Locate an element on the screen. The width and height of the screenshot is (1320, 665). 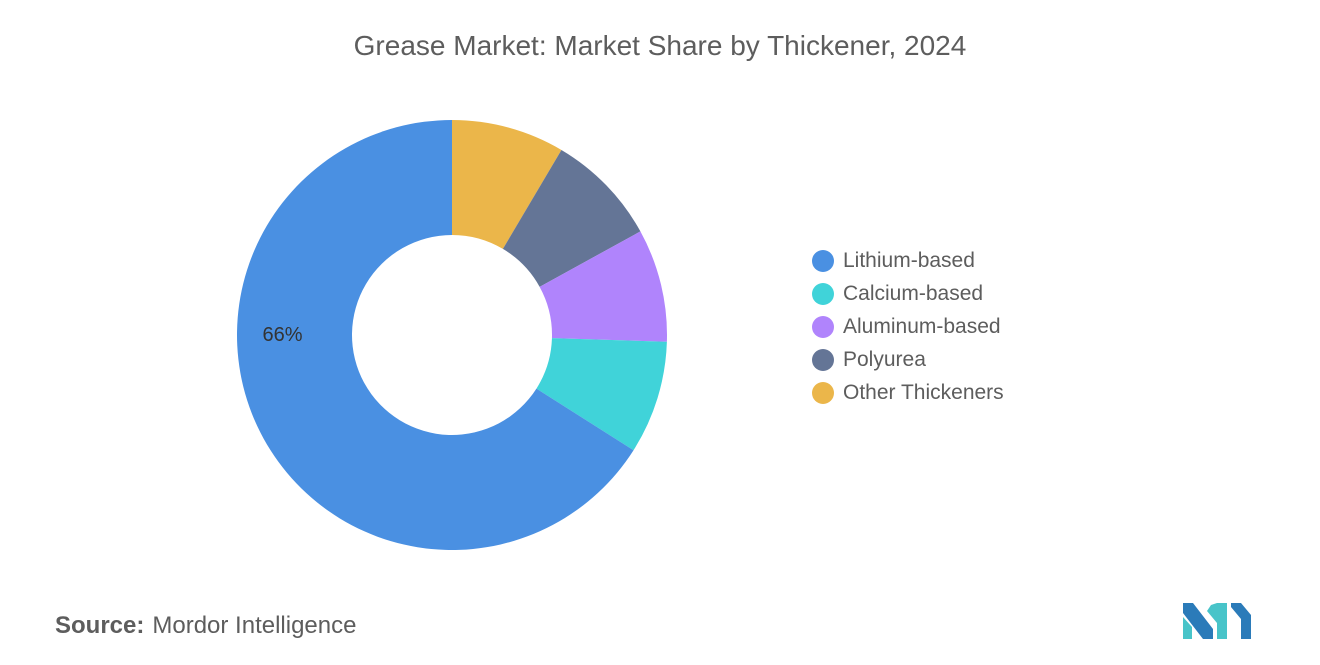
slice-polyurea is located at coordinates (571, 218).